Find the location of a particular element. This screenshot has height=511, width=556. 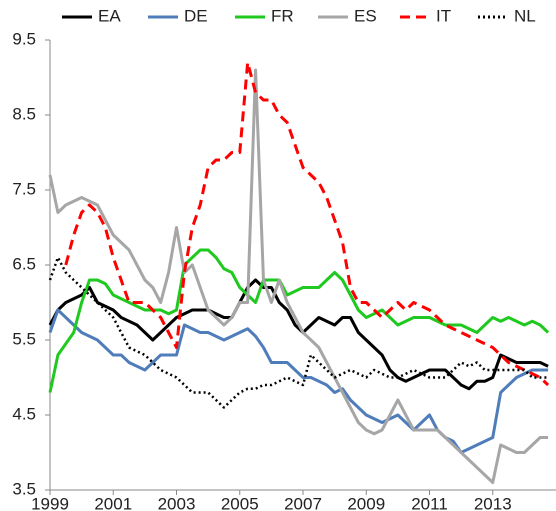

legend-label: DE is located at coordinates (196, 15).